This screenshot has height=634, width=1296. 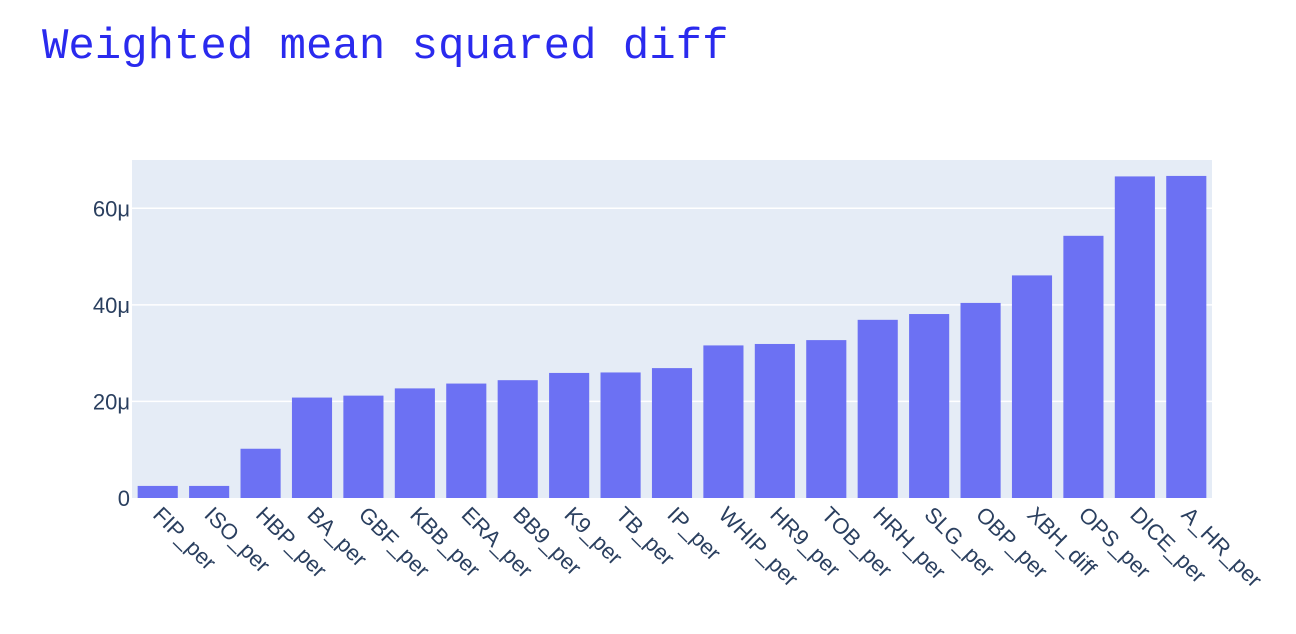 What do you see at coordinates (672, 433) in the screenshot?
I see `bar-ip-per` at bounding box center [672, 433].